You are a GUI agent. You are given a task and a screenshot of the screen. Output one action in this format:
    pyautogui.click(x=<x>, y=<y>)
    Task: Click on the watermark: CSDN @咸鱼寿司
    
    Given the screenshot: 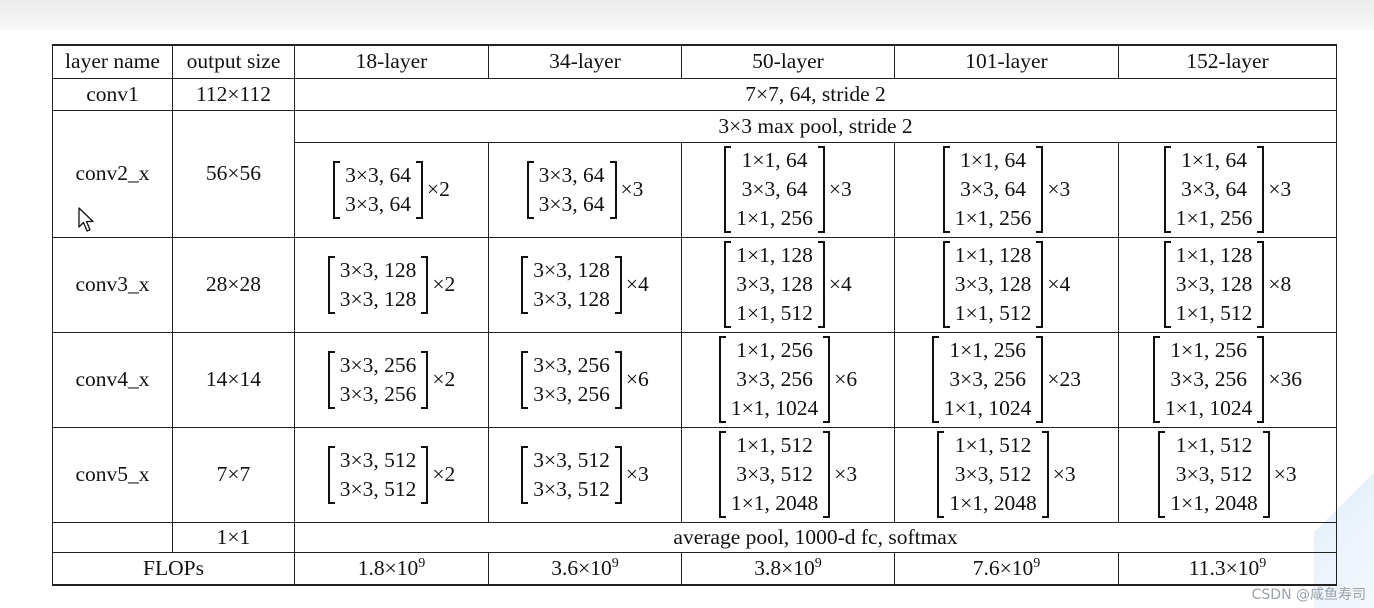 What is the action you would take?
    pyautogui.click(x=1308, y=595)
    